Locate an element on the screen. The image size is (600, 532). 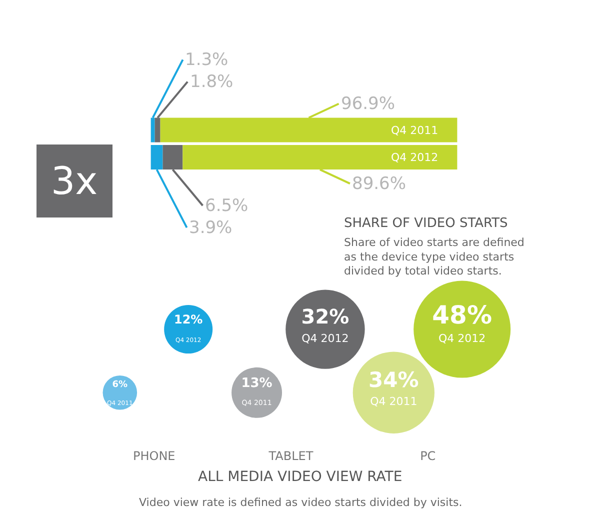
text: ALL MEDIA VIDEO VIEW RATE is located at coordinates (300, 477).